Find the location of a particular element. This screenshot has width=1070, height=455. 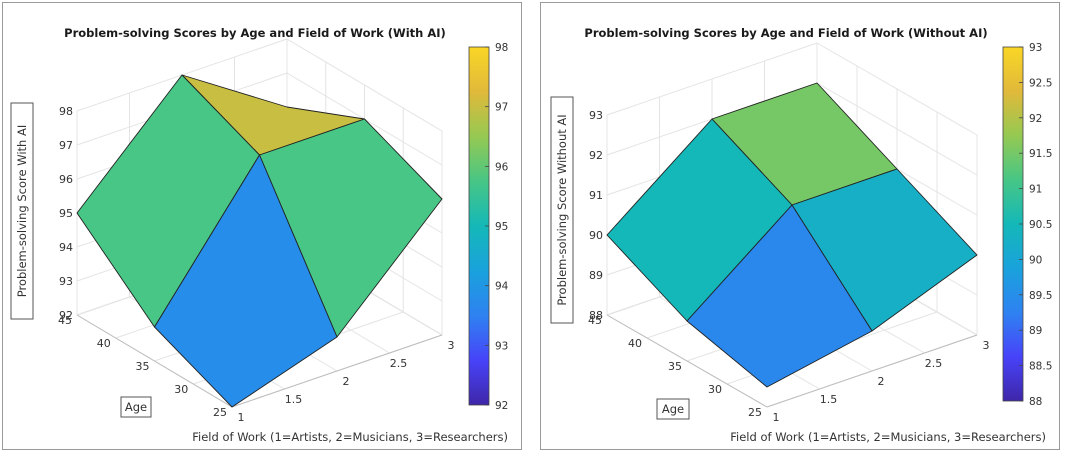

colorbar-tick-label: 89 is located at coordinates (1035, 331).